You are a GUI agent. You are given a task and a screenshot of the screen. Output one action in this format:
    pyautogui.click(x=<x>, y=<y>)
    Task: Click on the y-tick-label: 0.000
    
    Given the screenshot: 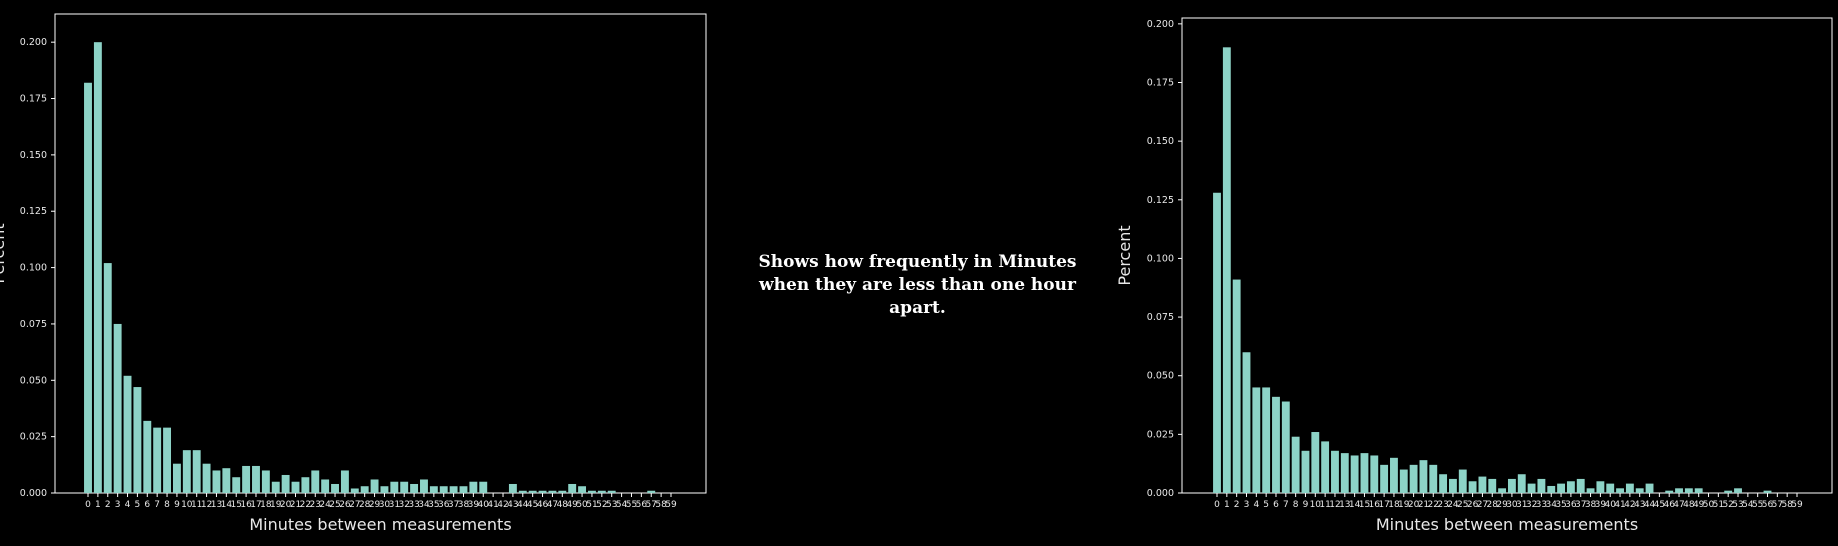 What is the action you would take?
    pyautogui.click(x=33, y=493)
    